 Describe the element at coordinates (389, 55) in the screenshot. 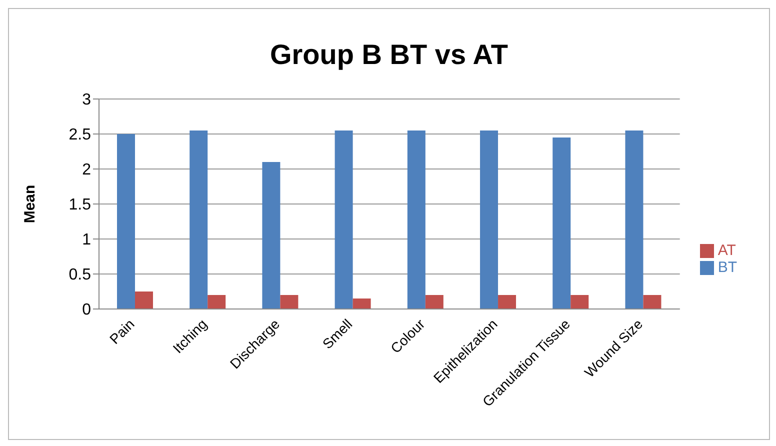

I see `chart-title: Group B BT vs AT` at that location.